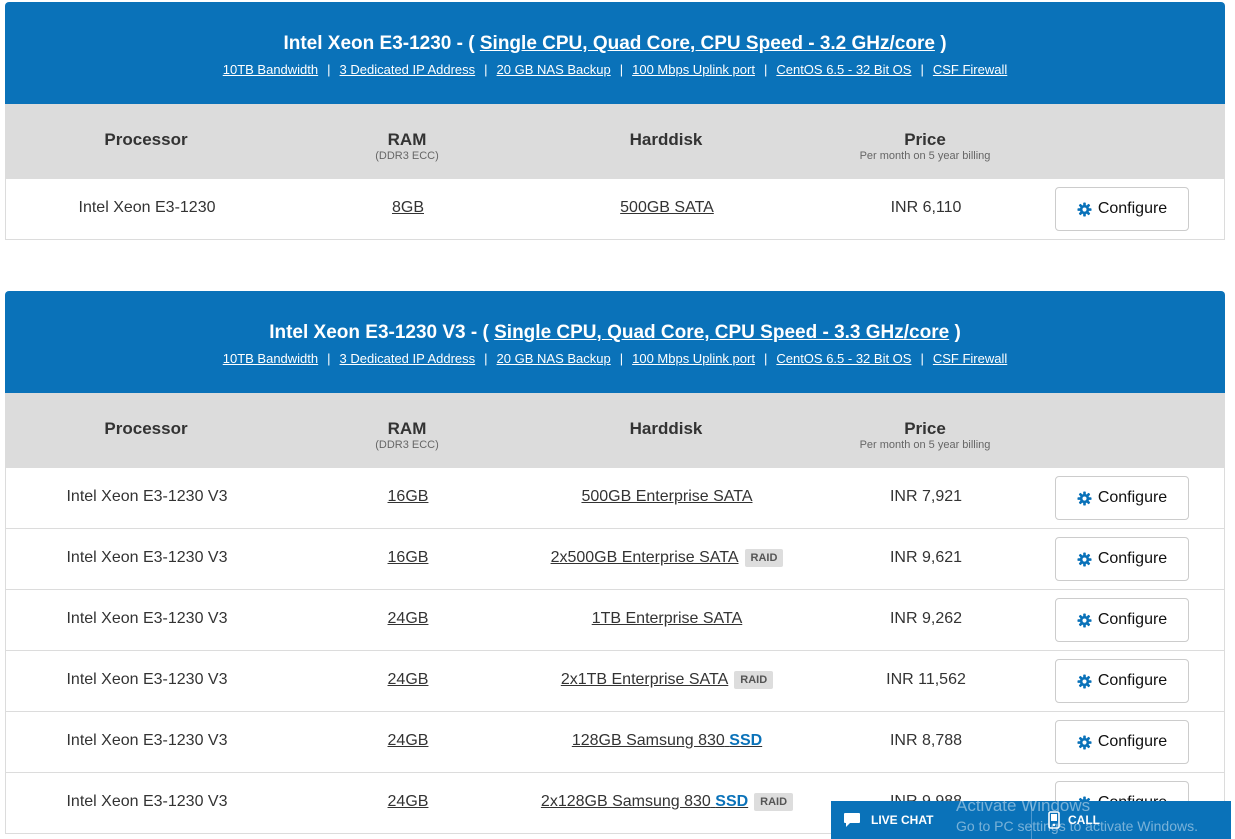 This screenshot has width=1235, height=839. What do you see at coordinates (925, 428) in the screenshot?
I see `column-header-label: Price` at bounding box center [925, 428].